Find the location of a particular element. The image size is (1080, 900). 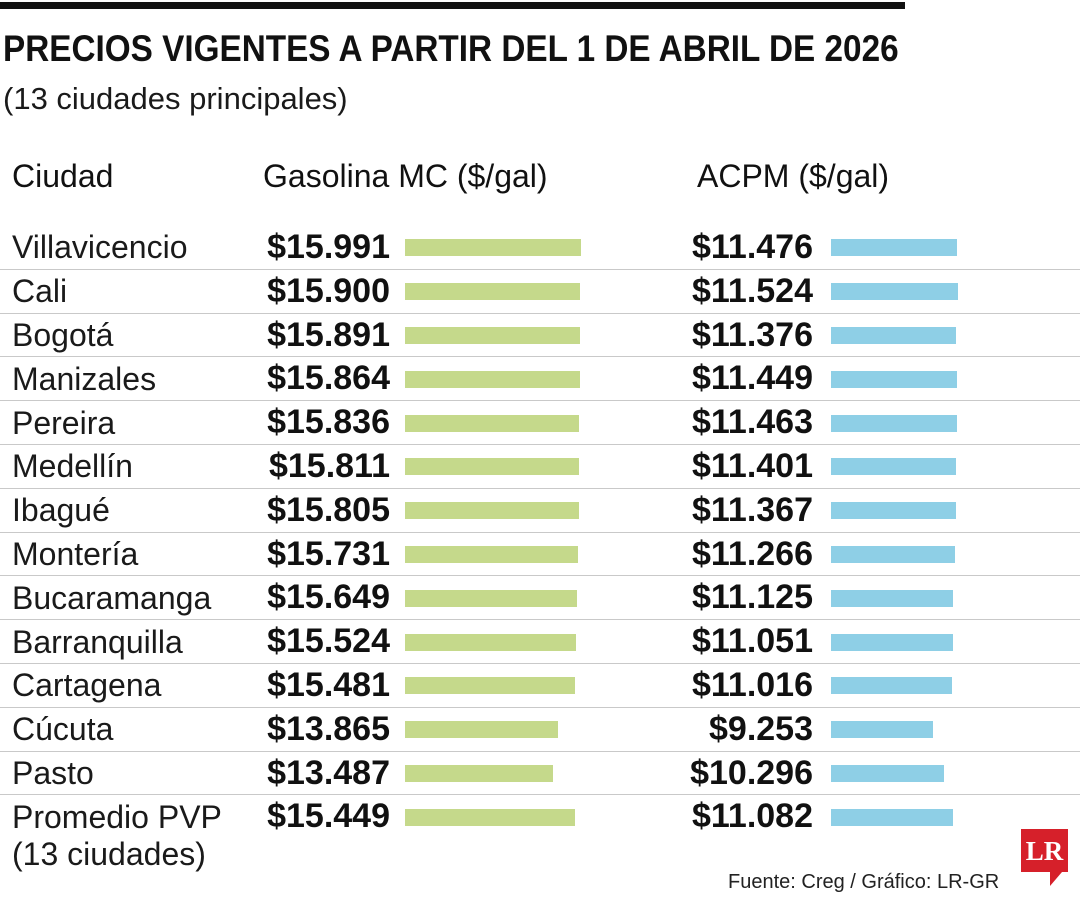

table-row: Medellín $15.811 $11.401 is located at coordinates (540, 467).